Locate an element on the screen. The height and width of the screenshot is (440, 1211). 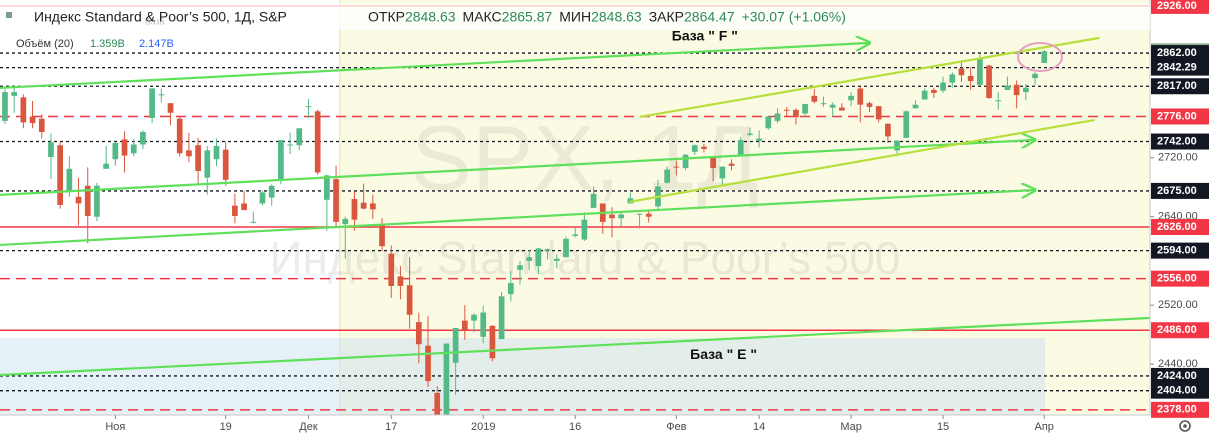
price-change: +30.07 (+1.06%) is located at coordinates (794, 17).